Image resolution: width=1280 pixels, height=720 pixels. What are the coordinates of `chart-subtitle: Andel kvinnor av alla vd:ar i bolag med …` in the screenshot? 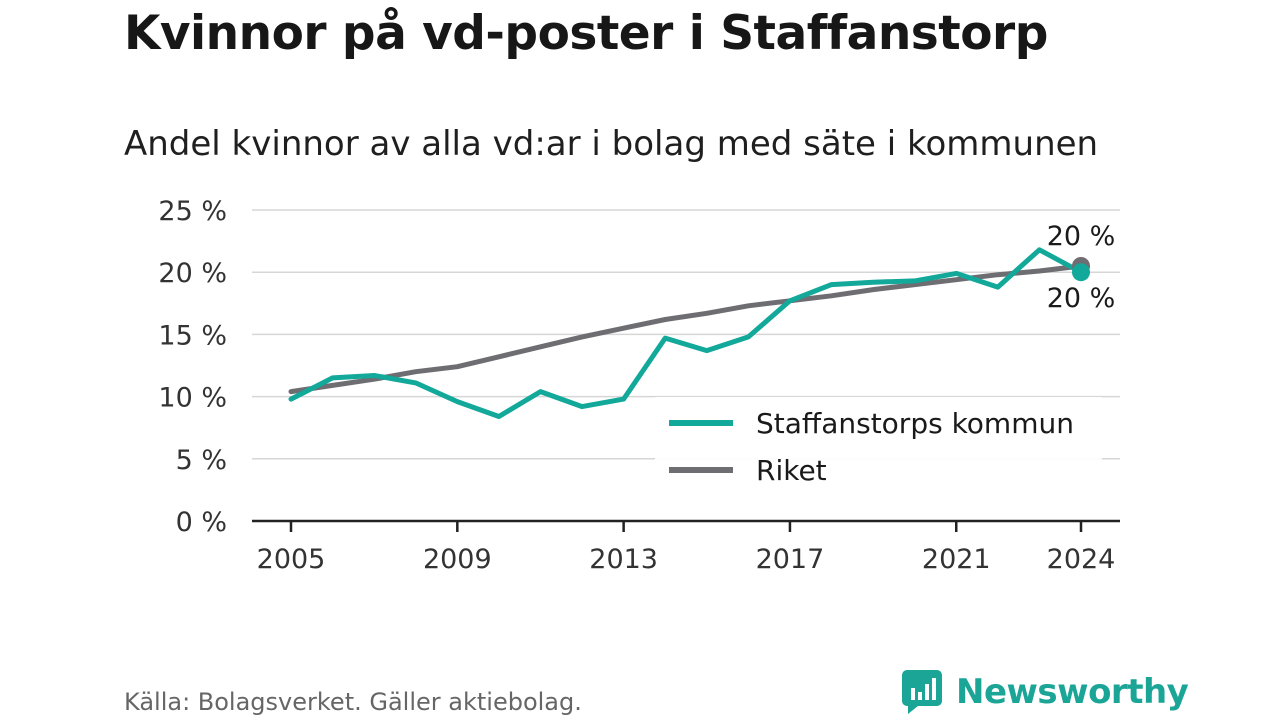 It's located at (611, 144).